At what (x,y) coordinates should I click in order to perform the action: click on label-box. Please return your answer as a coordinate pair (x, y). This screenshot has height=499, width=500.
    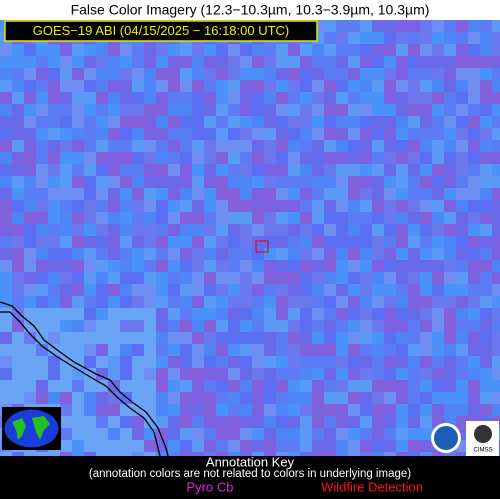
    Looking at the image, I should click on (161, 31).